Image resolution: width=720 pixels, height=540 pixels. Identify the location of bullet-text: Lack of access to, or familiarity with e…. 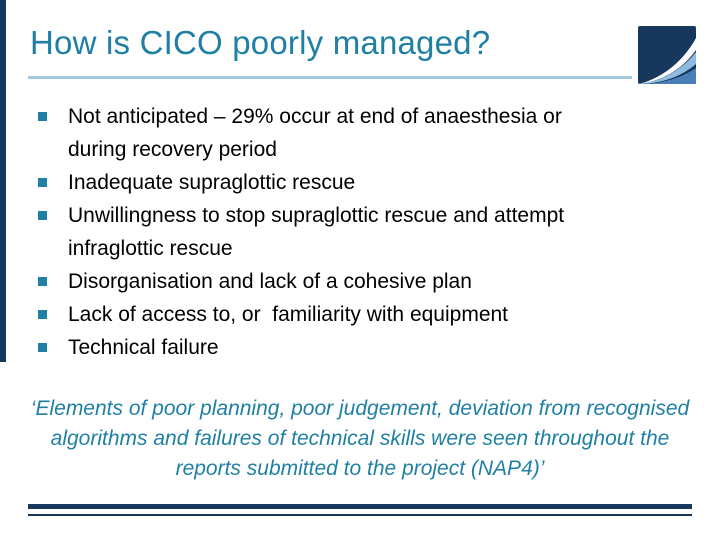
(288, 314).